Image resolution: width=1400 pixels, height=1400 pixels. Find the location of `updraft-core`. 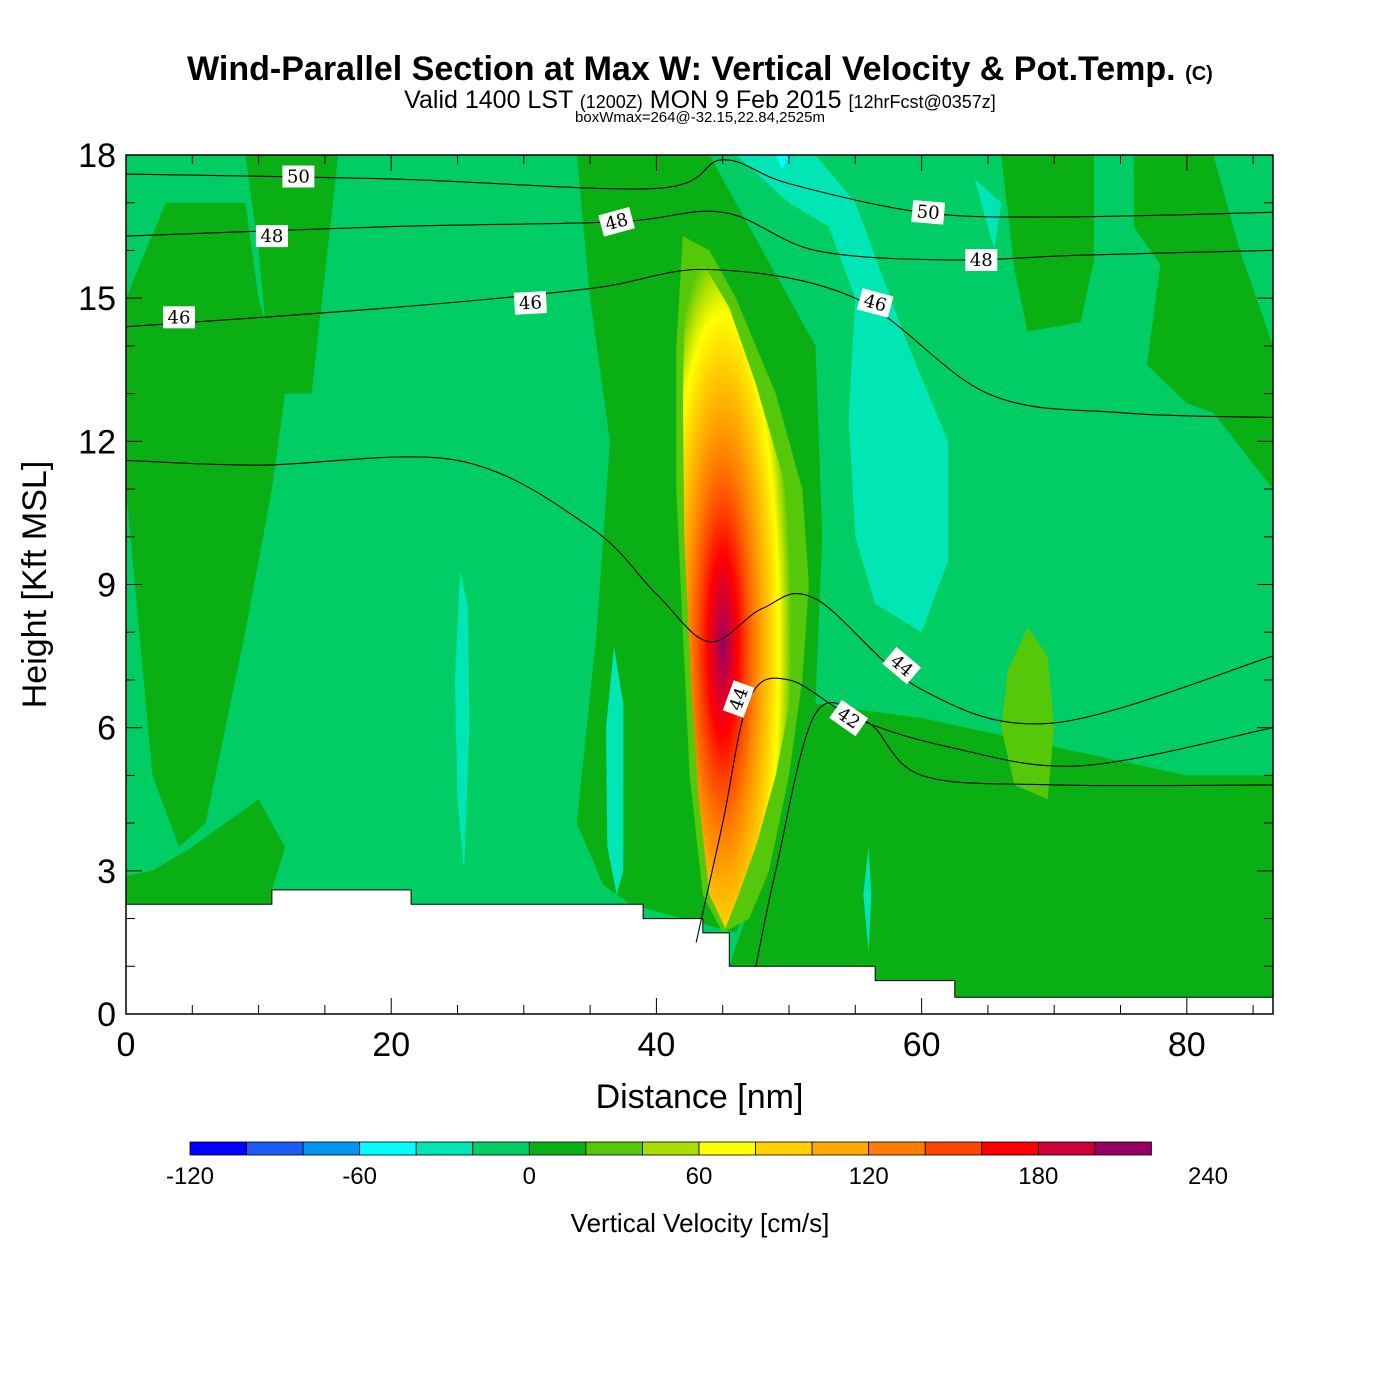

updraft-core is located at coordinates (739, 592).